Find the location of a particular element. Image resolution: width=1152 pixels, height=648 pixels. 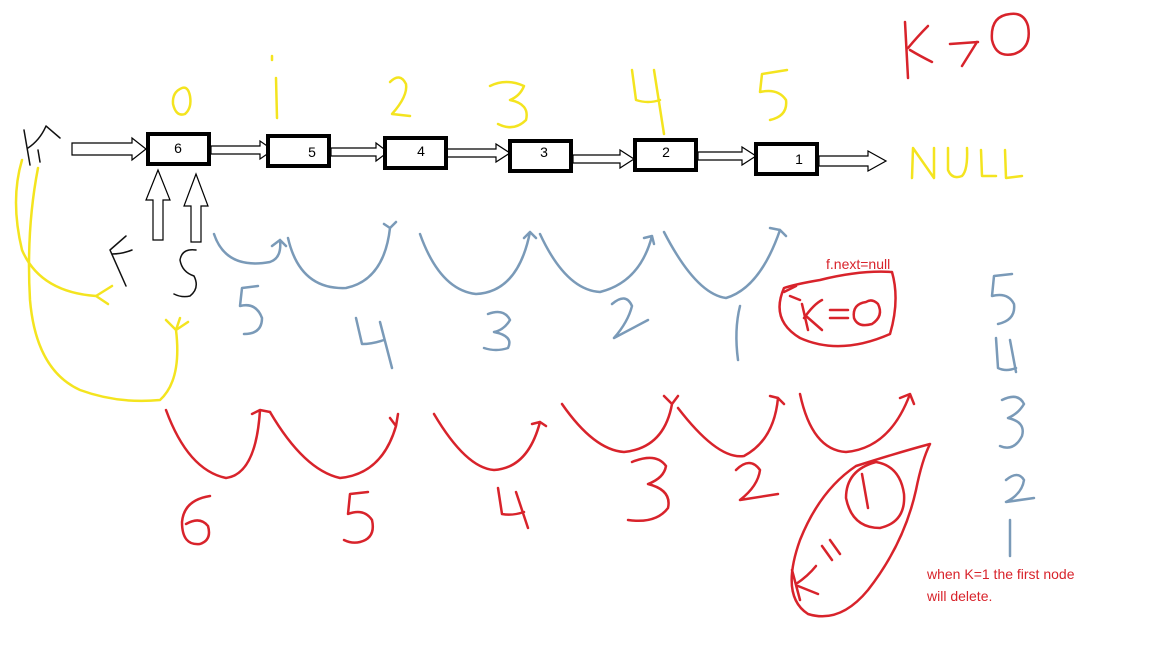

condition-label is located at coordinates (966, 46).